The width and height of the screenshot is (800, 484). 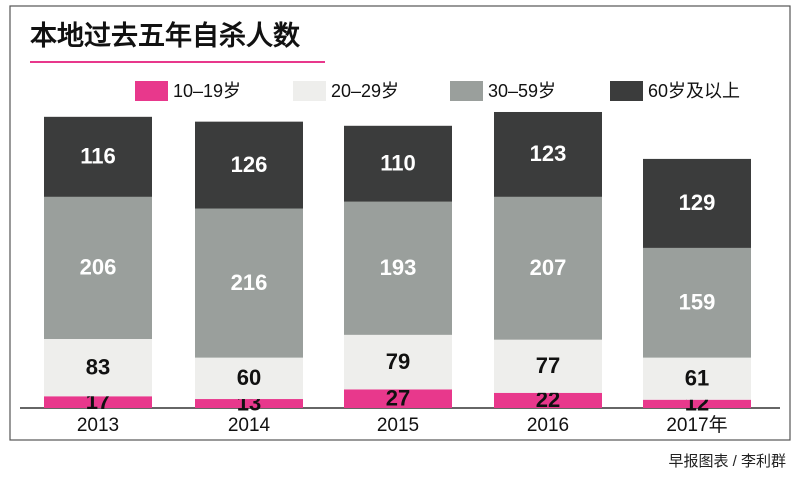 I want to click on value-label: 193, so click(x=398, y=267).